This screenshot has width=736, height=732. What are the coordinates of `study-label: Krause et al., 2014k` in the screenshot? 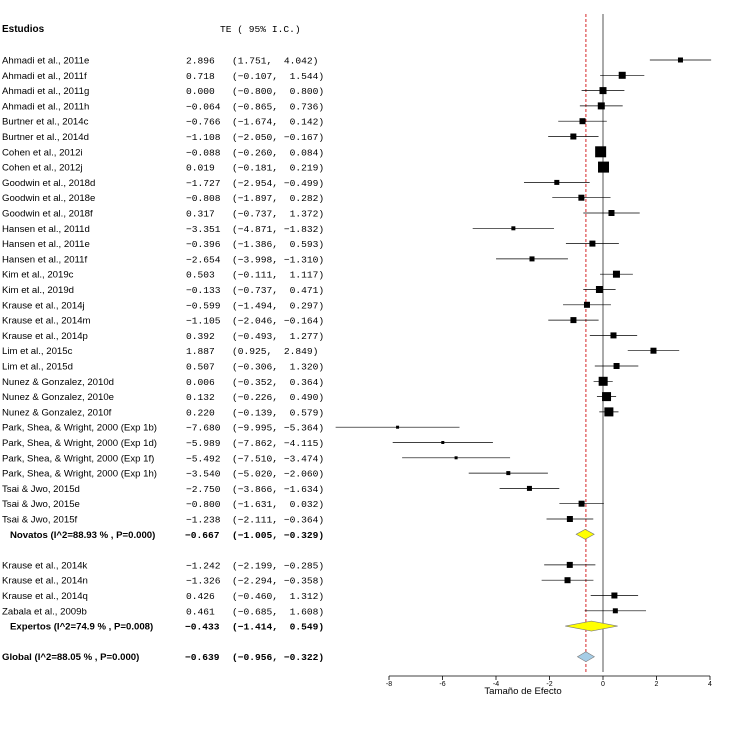 It's located at (45, 565).